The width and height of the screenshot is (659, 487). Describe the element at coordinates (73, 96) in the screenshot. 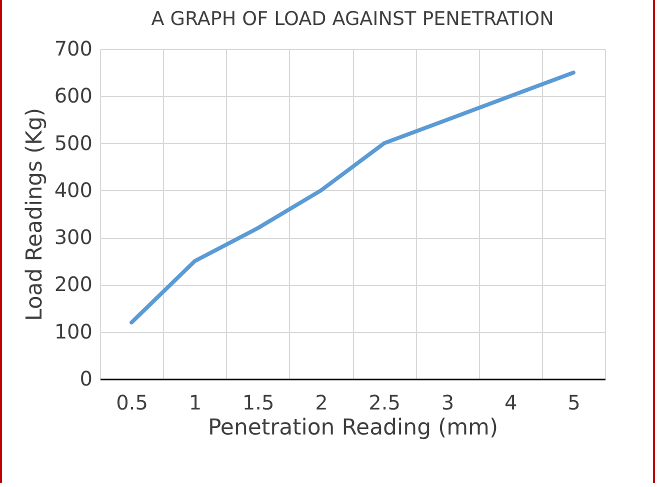

I see `y-tick-label: 600` at that location.